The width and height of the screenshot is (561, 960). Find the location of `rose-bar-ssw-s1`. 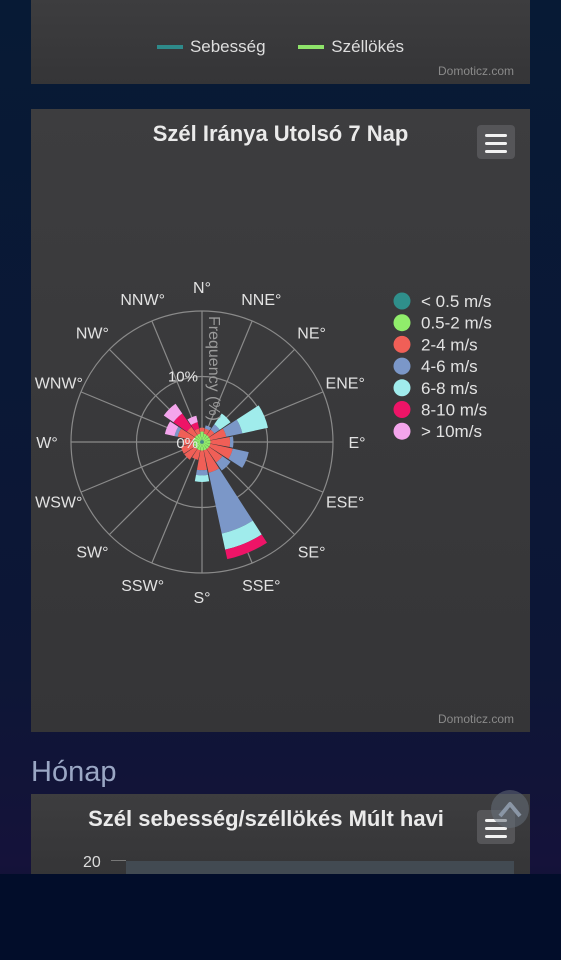

rose-bar-ssw-s1 is located at coordinates (199, 447).